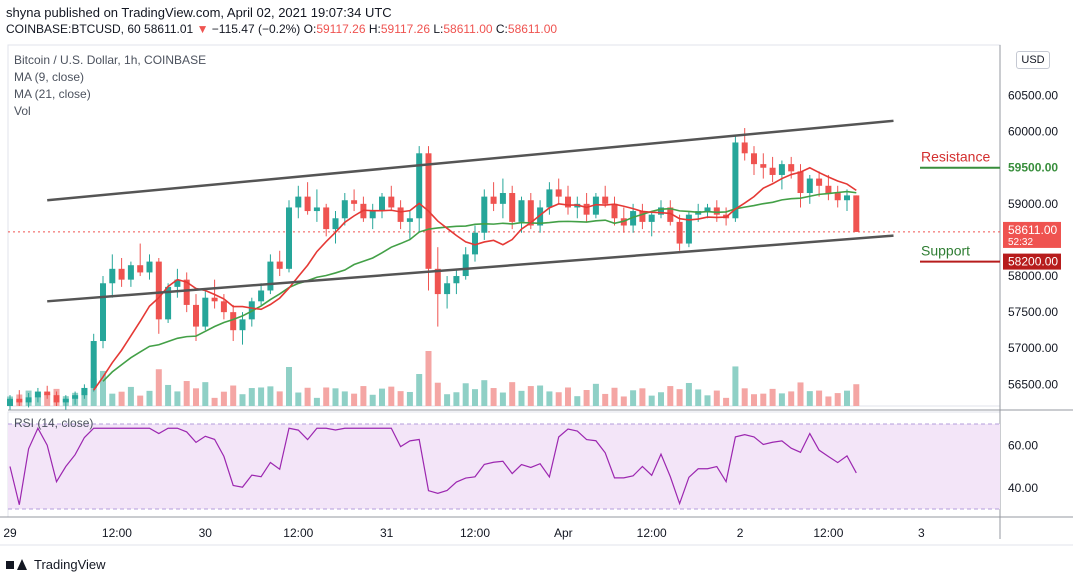 The width and height of the screenshot is (1073, 584). What do you see at coordinates (206, 533) in the screenshot?
I see `time-tick-label: 30` at bounding box center [206, 533].